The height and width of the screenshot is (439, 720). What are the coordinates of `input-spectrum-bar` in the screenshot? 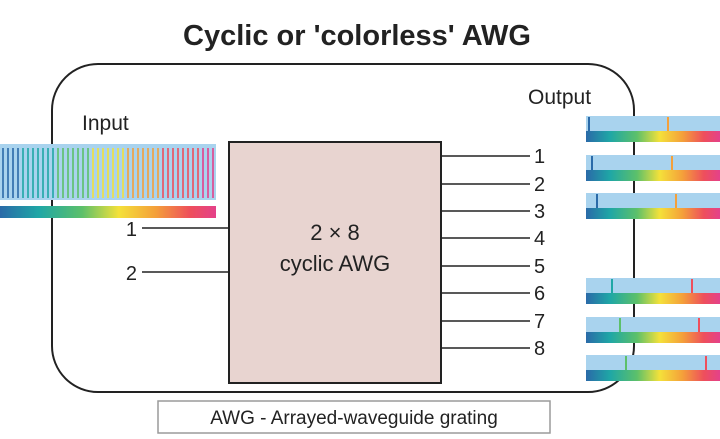 It's located at (108, 212).